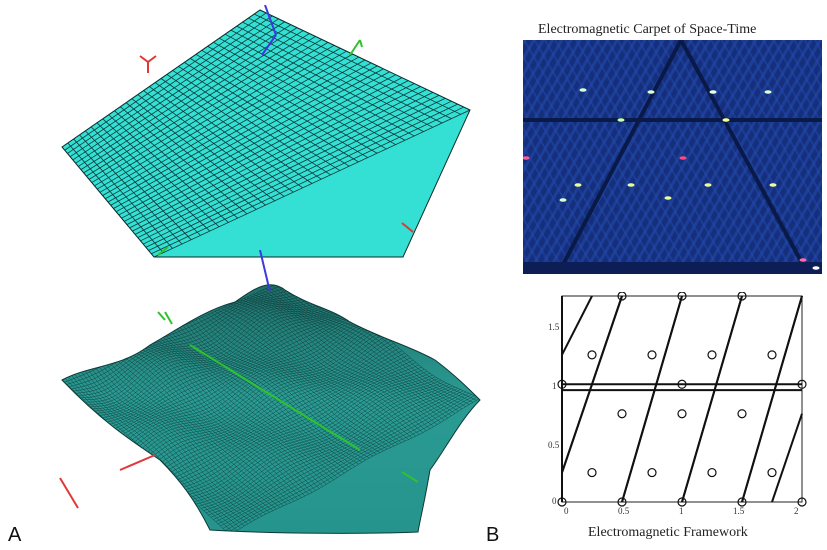 The height and width of the screenshot is (550, 827). I want to click on x-tick-label: 1.5, so click(739, 511).